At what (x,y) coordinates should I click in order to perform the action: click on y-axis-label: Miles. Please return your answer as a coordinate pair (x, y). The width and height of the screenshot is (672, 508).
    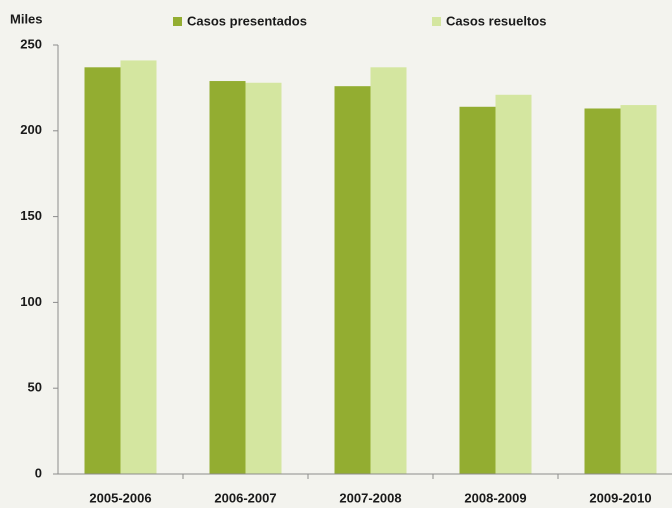
    Looking at the image, I should click on (26, 18).